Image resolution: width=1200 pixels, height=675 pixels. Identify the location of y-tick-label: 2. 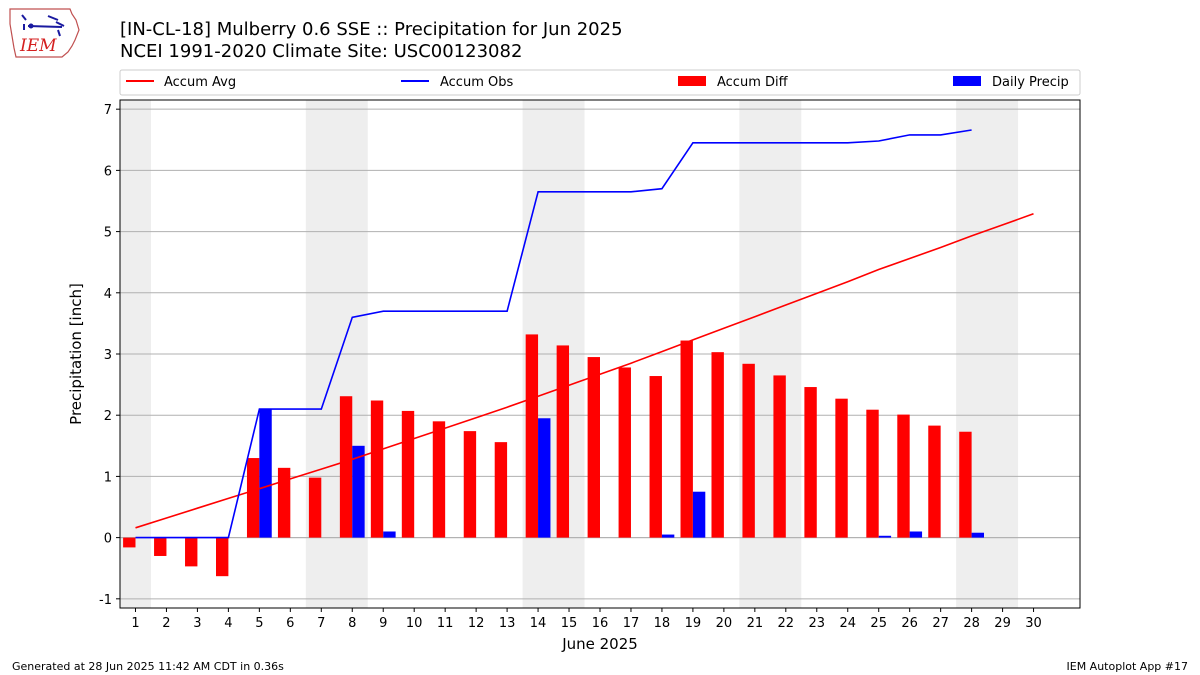
(108, 416).